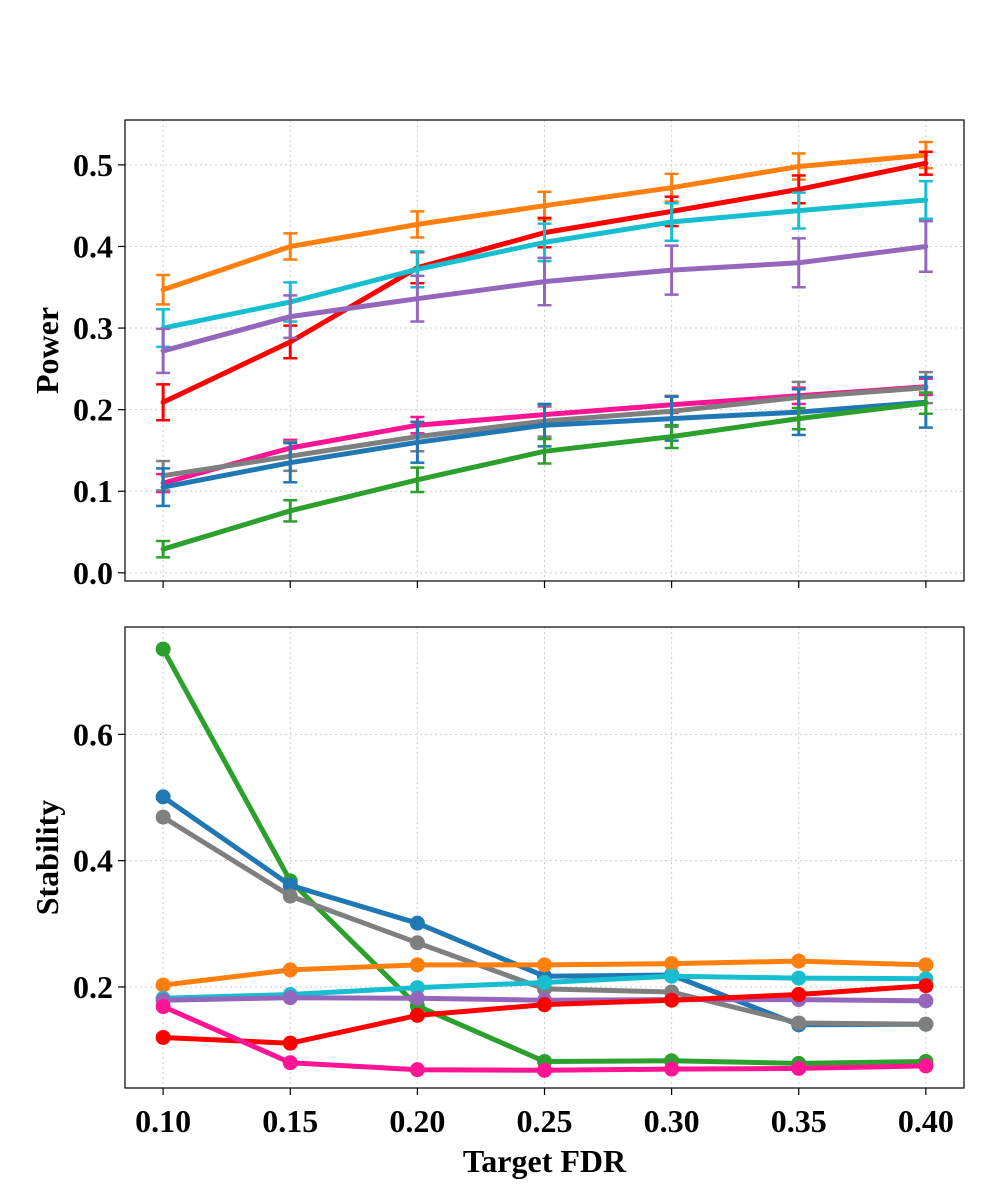 This screenshot has height=1200, width=1000. What do you see at coordinates (926, 1121) in the screenshot?
I see `x-tick-label: 0.40` at bounding box center [926, 1121].